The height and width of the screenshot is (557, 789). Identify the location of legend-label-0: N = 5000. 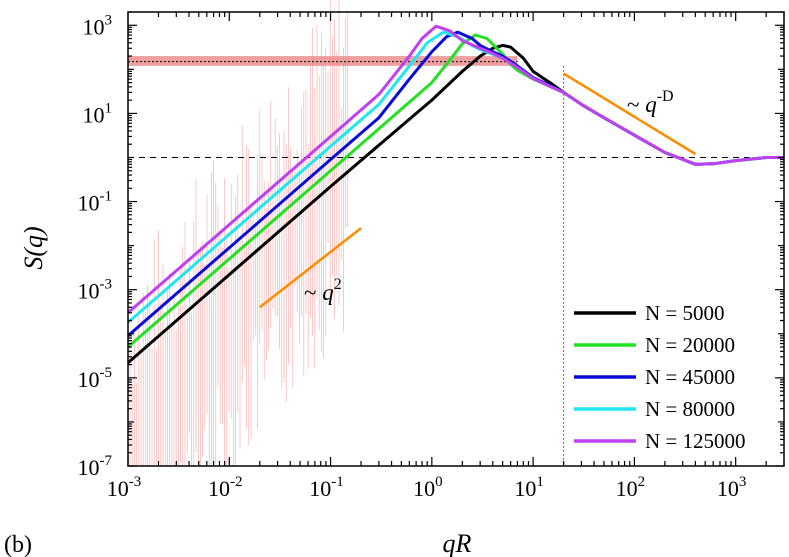
(685, 313).